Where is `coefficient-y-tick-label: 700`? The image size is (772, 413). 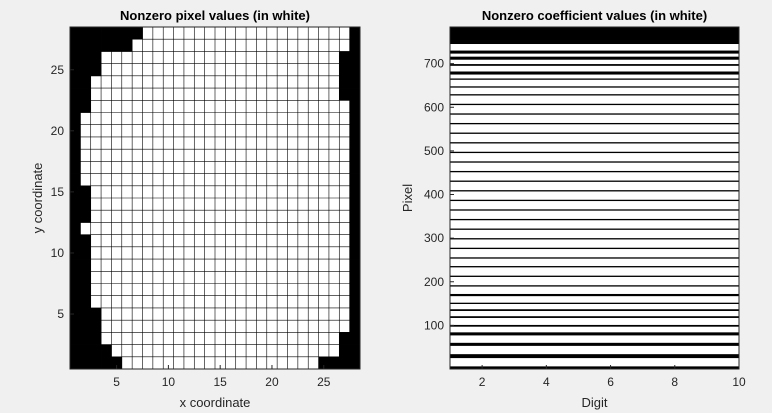 coefficient-y-tick-label: 700 is located at coordinates (434, 64).